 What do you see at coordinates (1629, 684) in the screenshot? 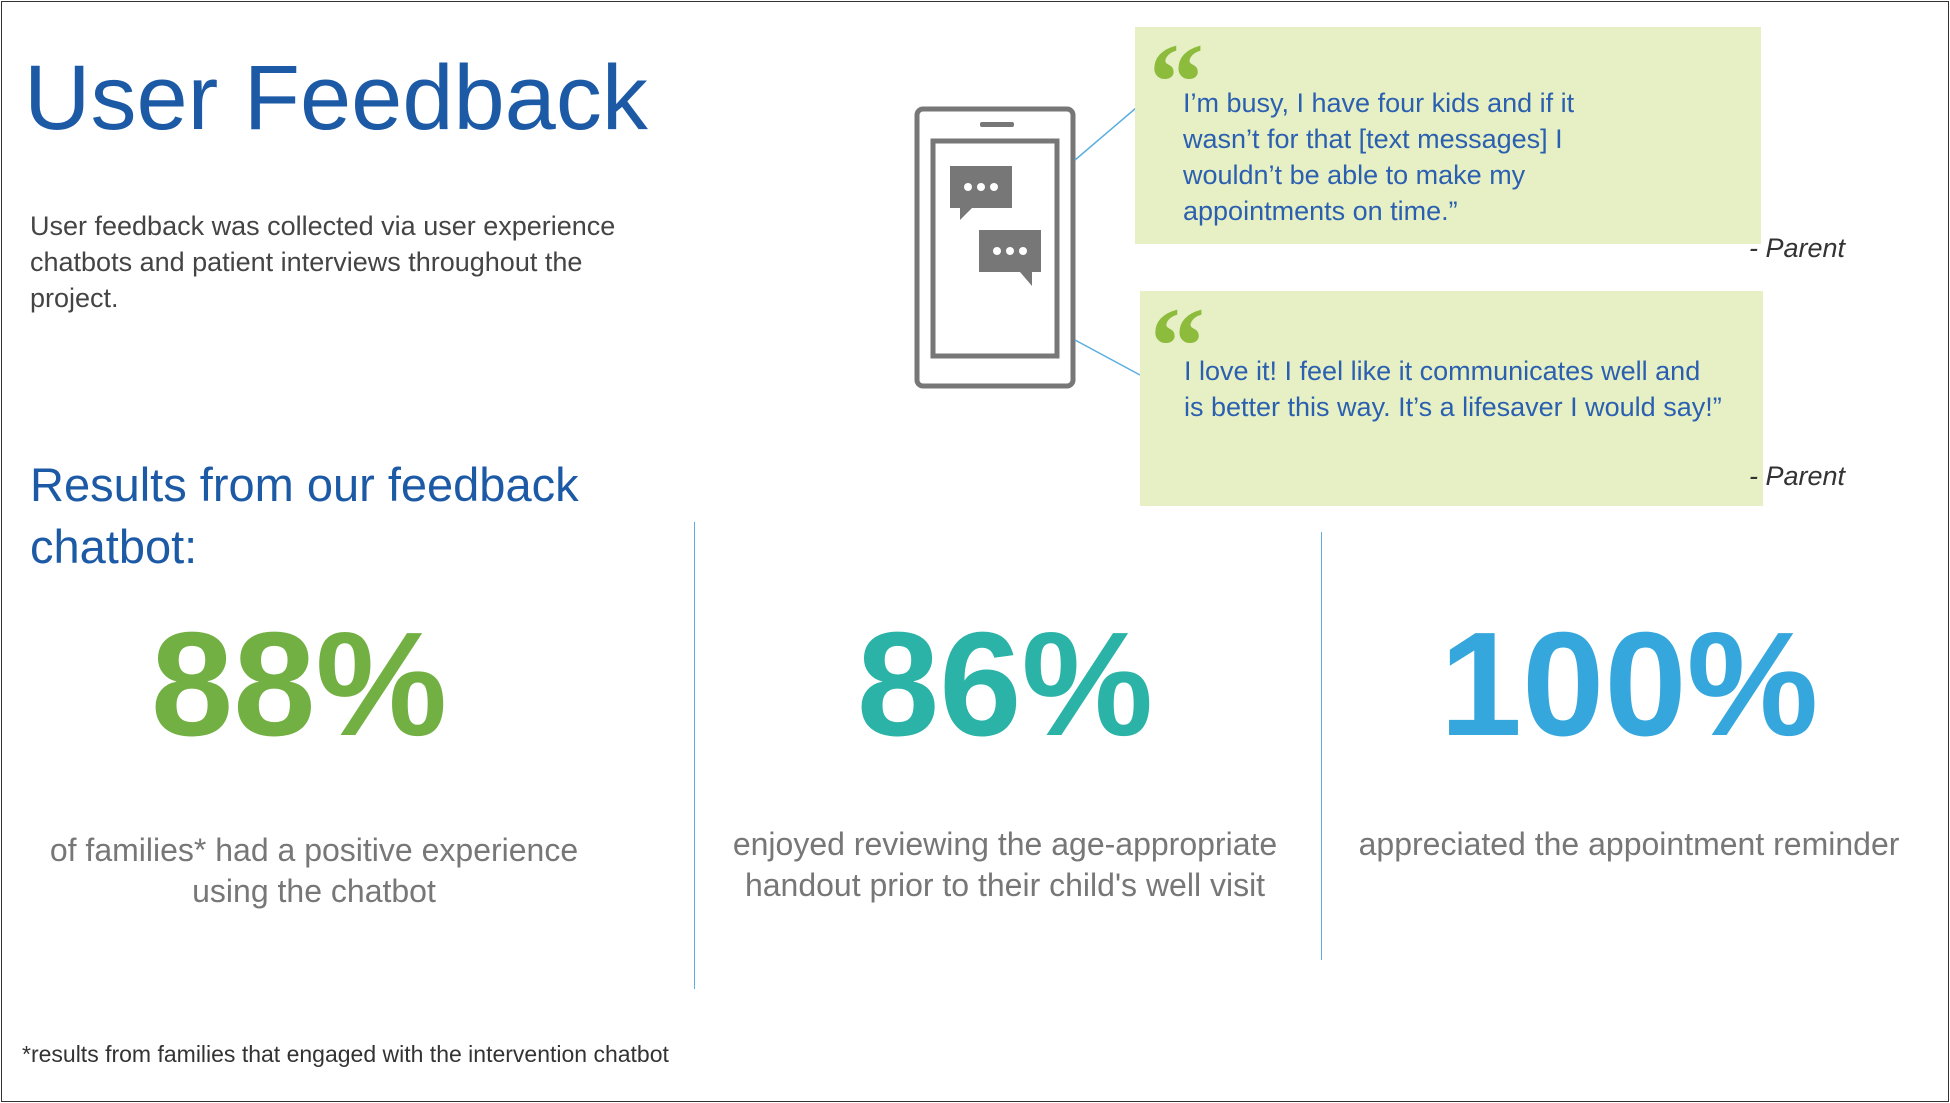
I see `stat-value: 100%` at bounding box center [1629, 684].